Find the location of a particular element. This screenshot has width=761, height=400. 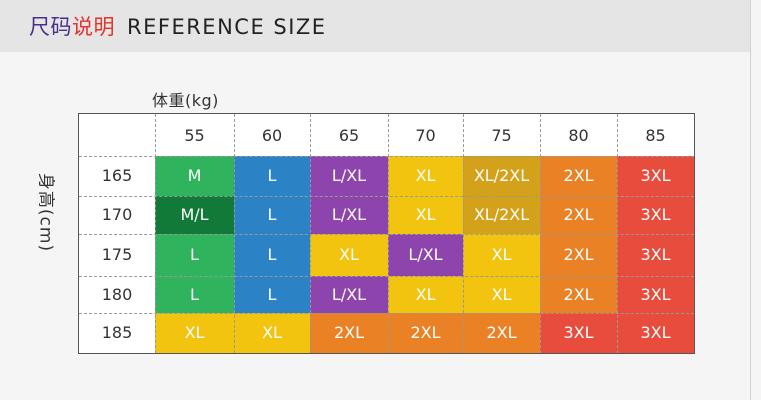

page-title: 尺码说明 REFERENCE SIZE is located at coordinates (178, 26).